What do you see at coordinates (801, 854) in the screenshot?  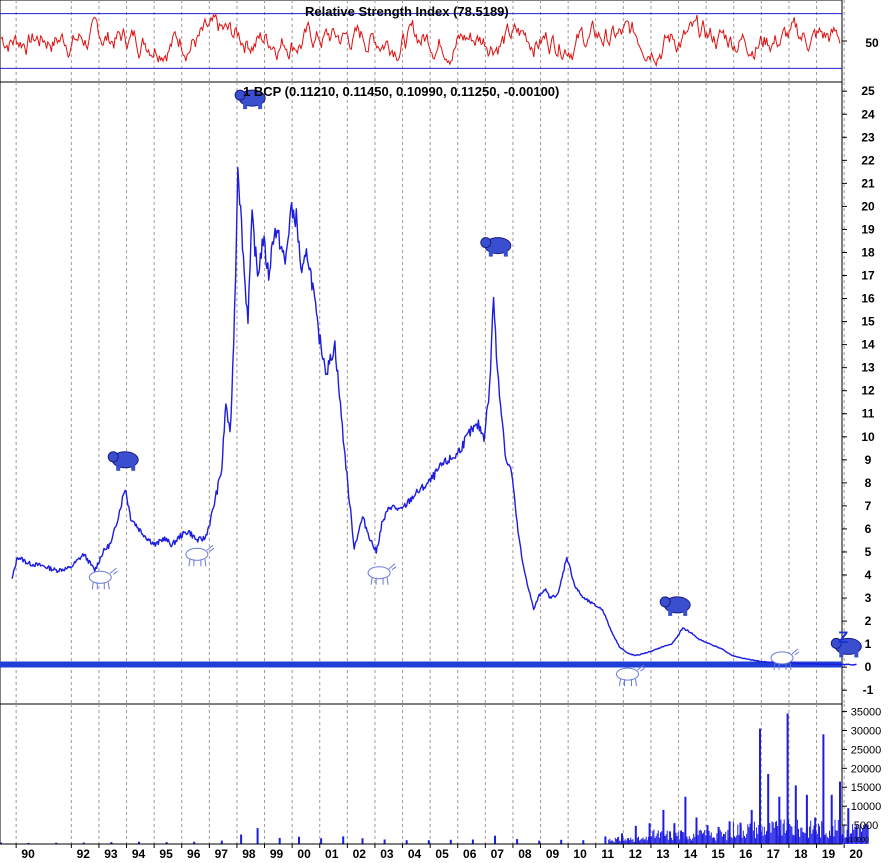 I see `x-tick-label: 18` at bounding box center [801, 854].